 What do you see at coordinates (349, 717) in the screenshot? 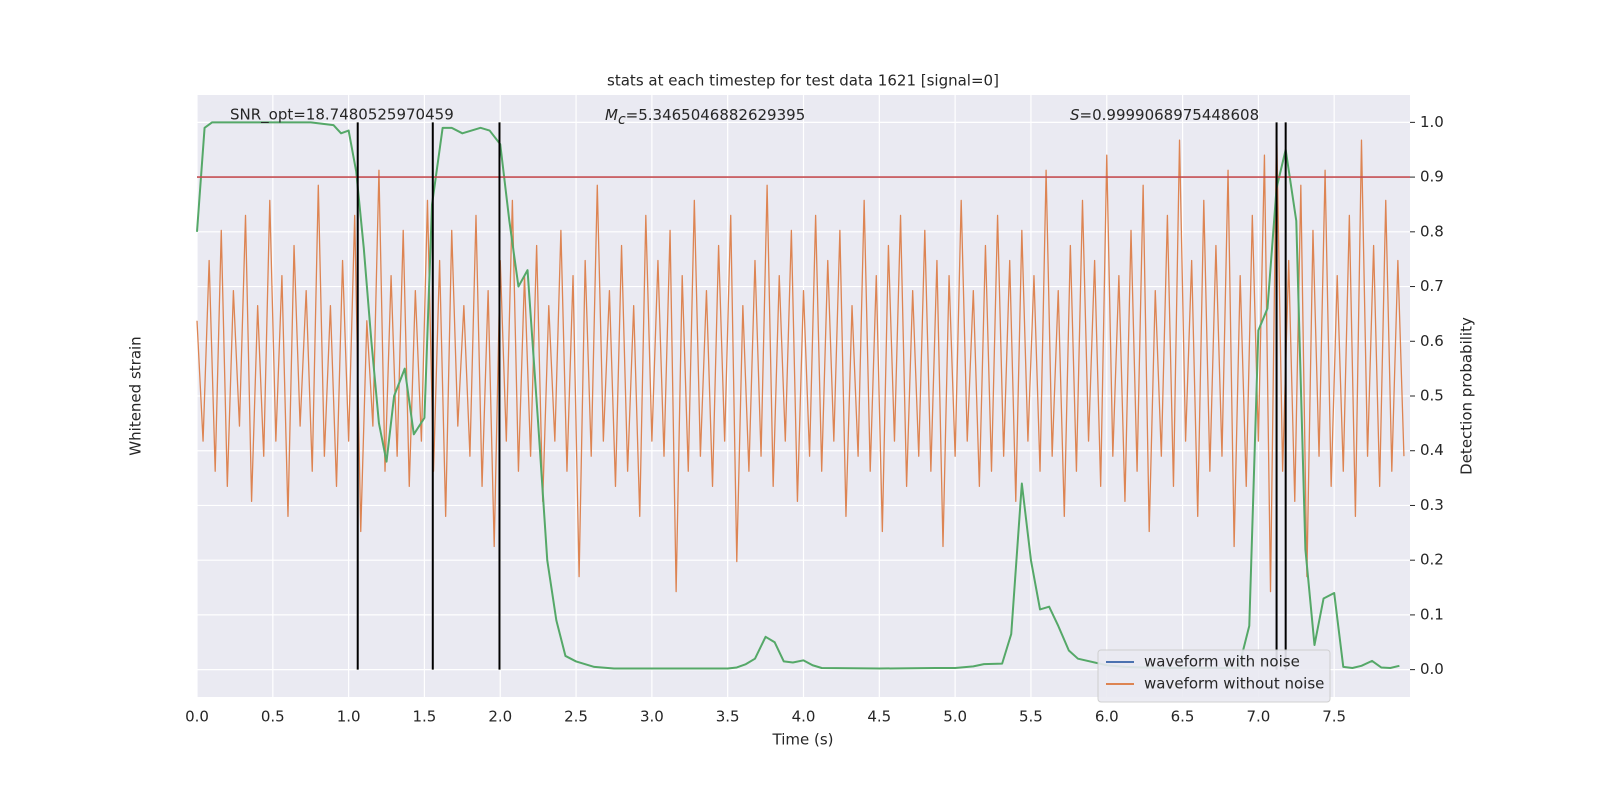
I see `x-tick-label: 1.0` at bounding box center [349, 717].